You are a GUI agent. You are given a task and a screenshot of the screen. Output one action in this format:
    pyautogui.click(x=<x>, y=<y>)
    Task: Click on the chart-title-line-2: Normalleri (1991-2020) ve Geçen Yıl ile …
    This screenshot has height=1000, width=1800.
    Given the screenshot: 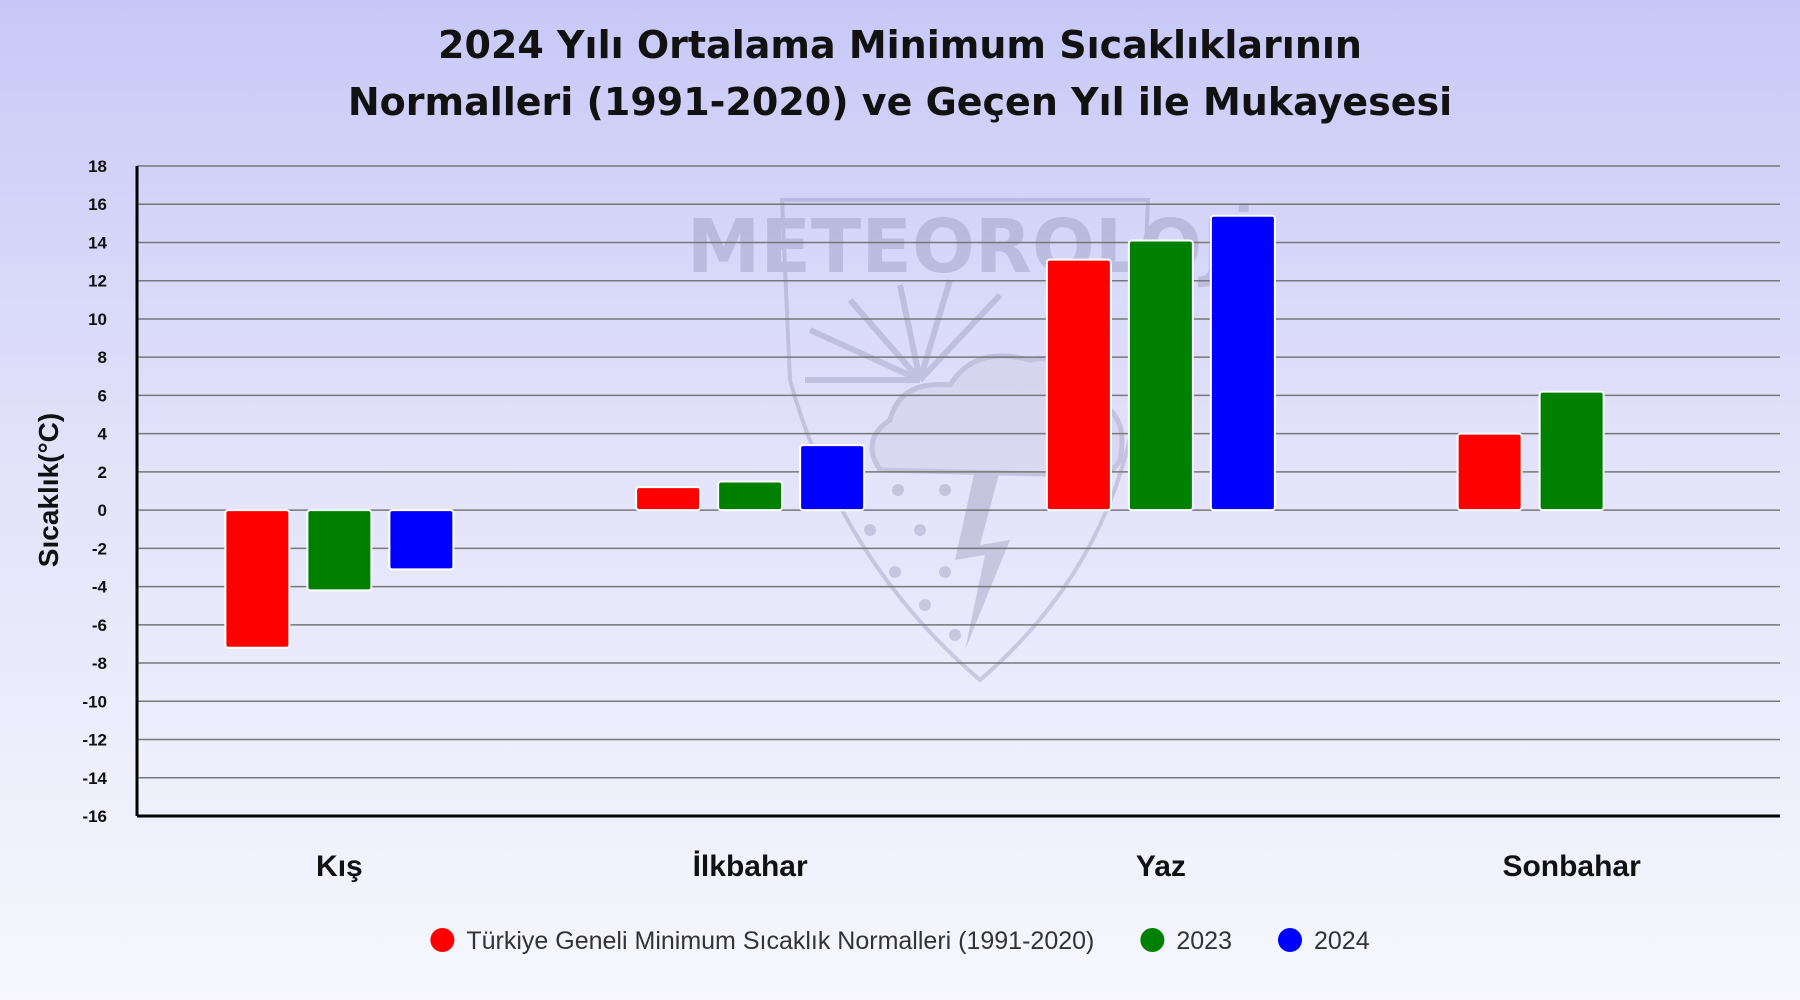 What is the action you would take?
    pyautogui.click(x=900, y=102)
    